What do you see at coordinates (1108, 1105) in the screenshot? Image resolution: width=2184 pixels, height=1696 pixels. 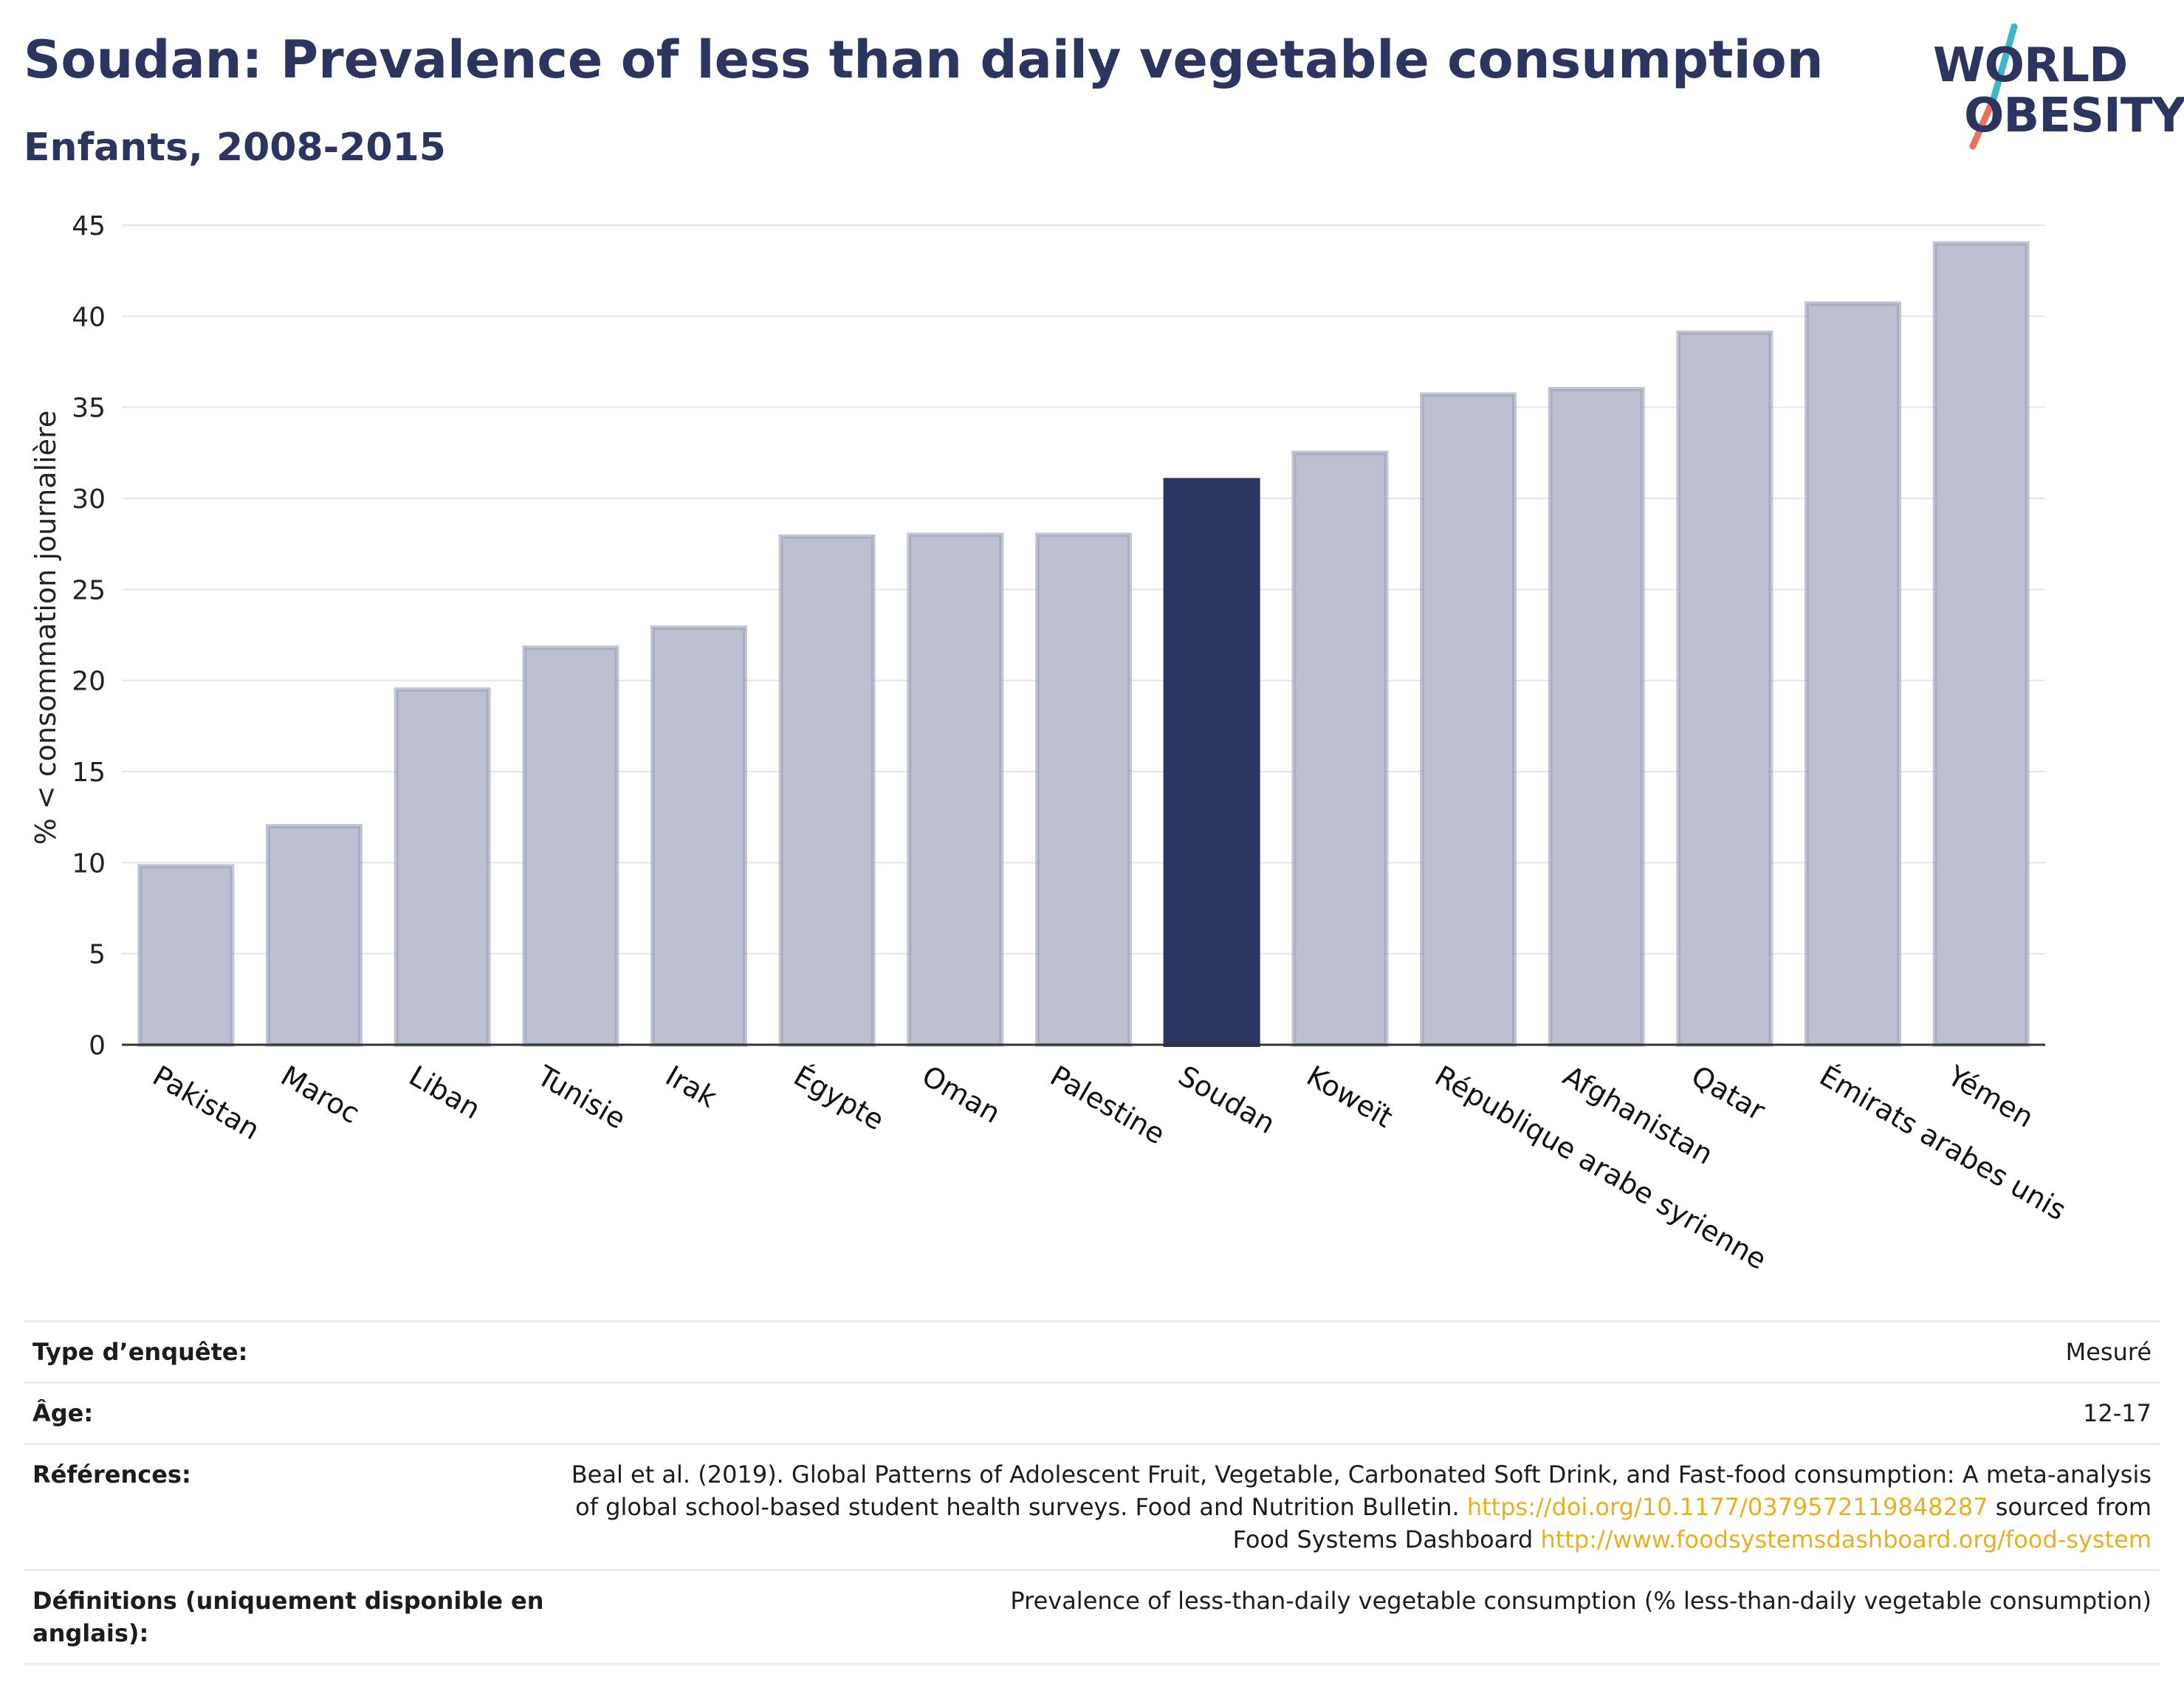 I see `x-tick-label: Palestine` at bounding box center [1108, 1105].